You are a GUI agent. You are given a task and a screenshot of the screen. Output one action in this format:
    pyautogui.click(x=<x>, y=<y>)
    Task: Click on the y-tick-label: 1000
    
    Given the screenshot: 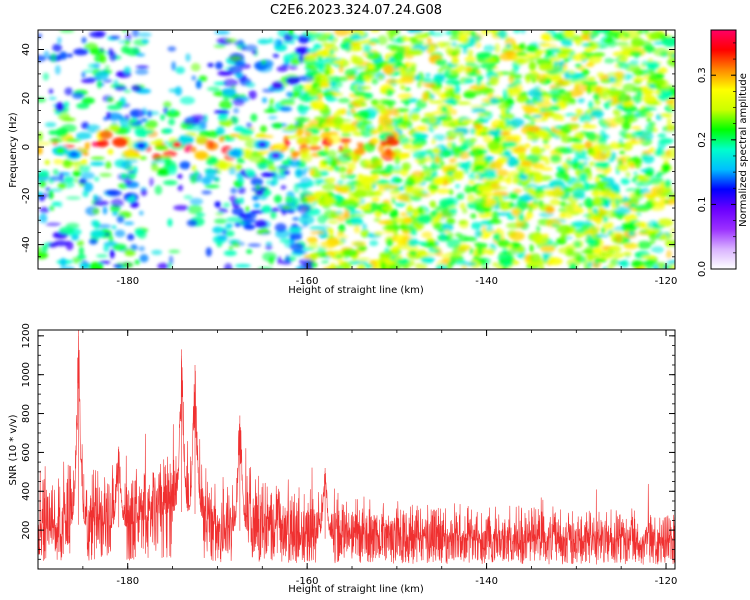 What is the action you would take?
    pyautogui.click(x=26, y=374)
    